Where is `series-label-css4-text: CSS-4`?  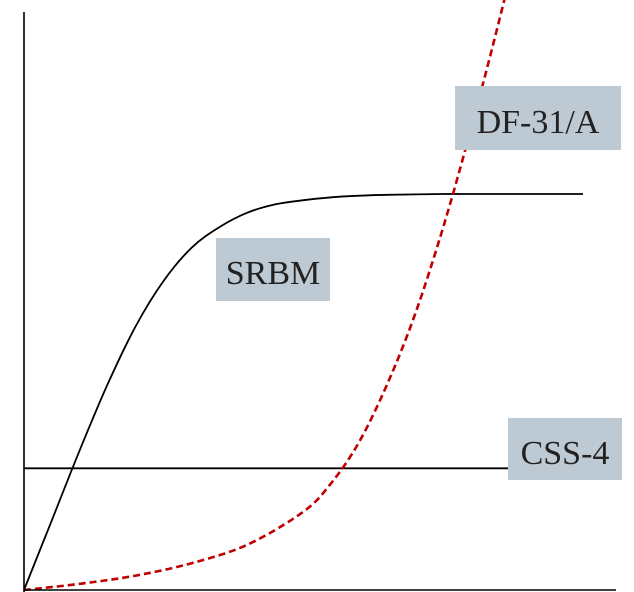 series-label-css4-text: CSS-4 is located at coordinates (565, 453).